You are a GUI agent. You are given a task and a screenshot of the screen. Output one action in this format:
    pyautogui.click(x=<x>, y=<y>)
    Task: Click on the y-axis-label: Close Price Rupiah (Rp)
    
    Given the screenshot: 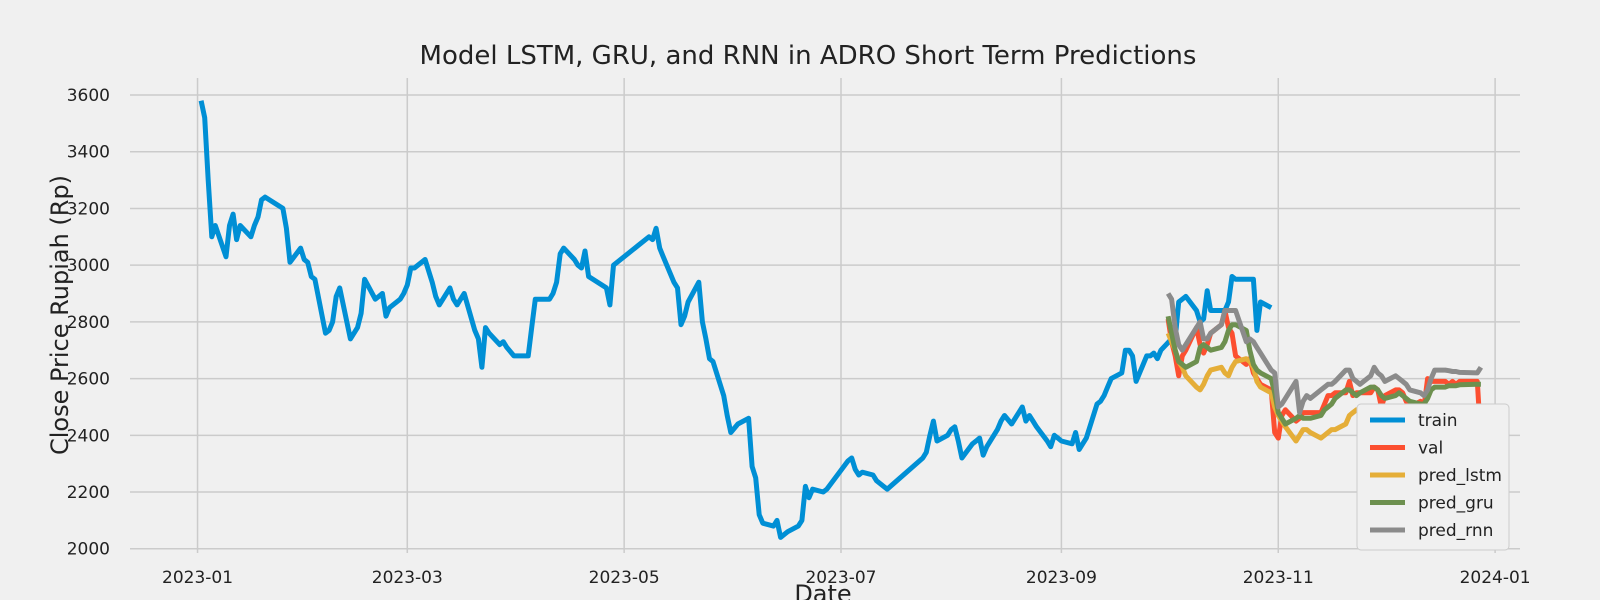 What is the action you would take?
    pyautogui.click(x=60, y=315)
    